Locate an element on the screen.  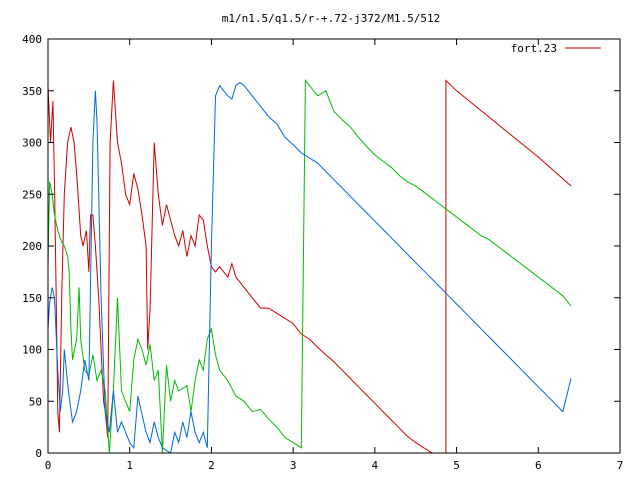
x-tick-label: 3 is located at coordinates (293, 465).